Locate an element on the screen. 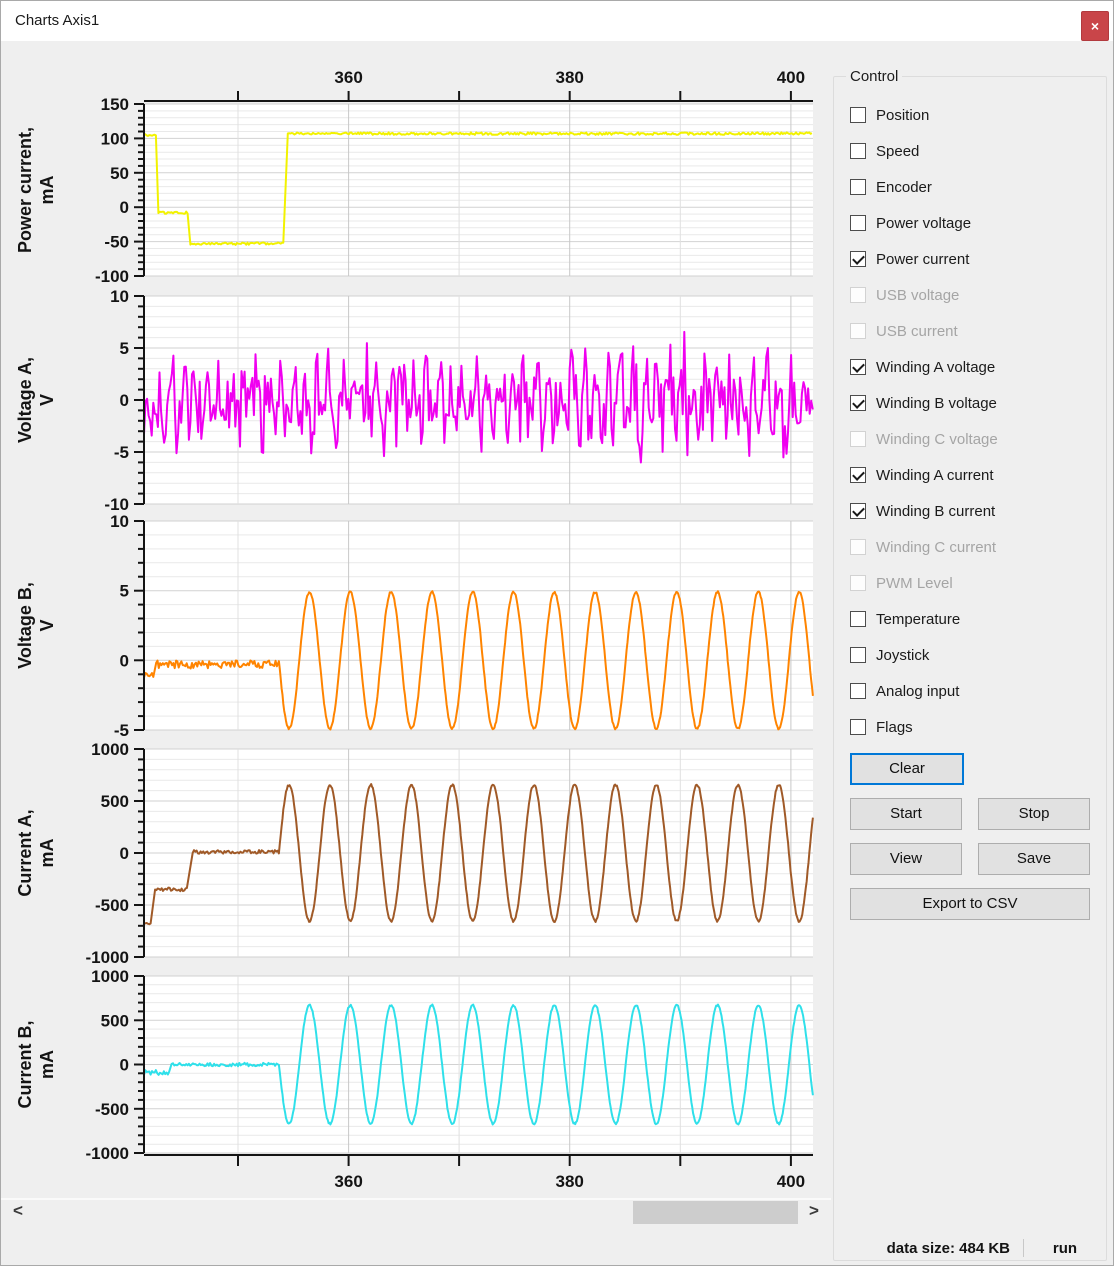 The image size is (1114, 1266). x-axis-top-svg: 360 380 400 is located at coordinates (478, 85).